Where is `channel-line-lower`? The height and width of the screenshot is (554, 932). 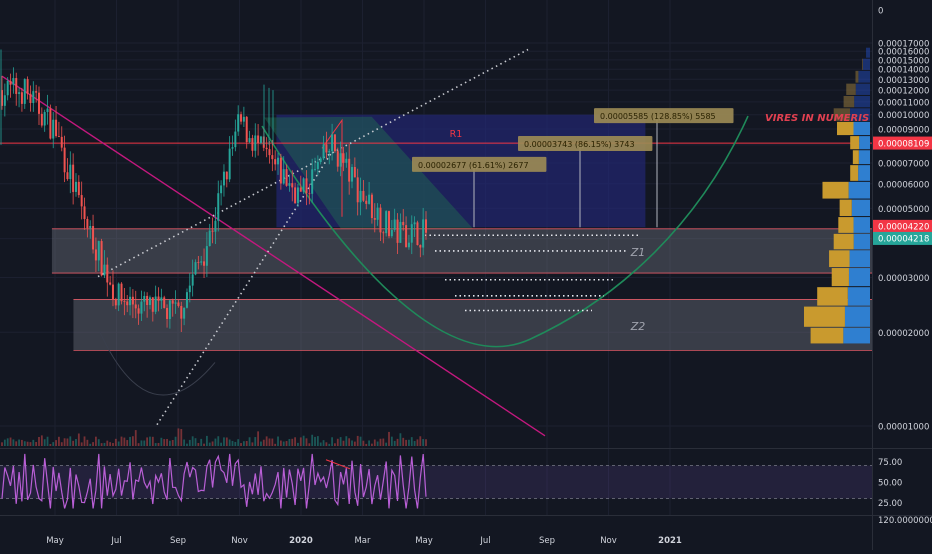 channel-line-lower is located at coordinates (244, 288).